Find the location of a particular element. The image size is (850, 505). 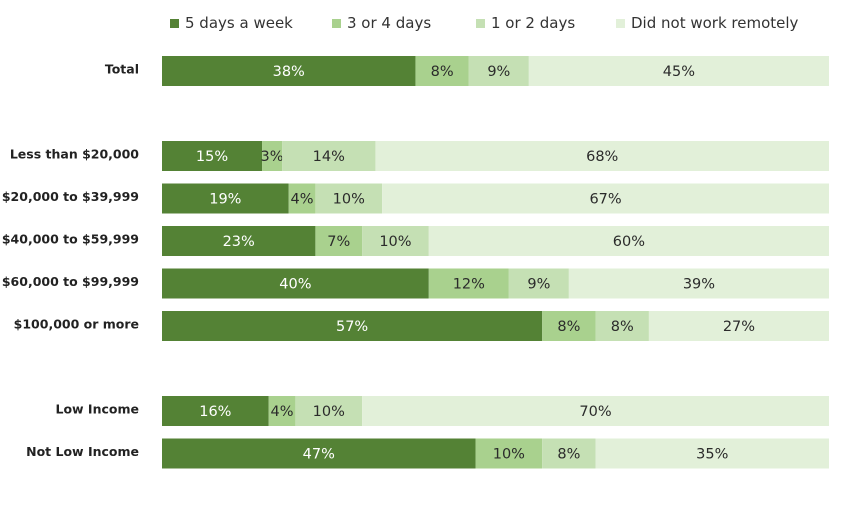

row-label: Not Low Income is located at coordinates (82, 451).